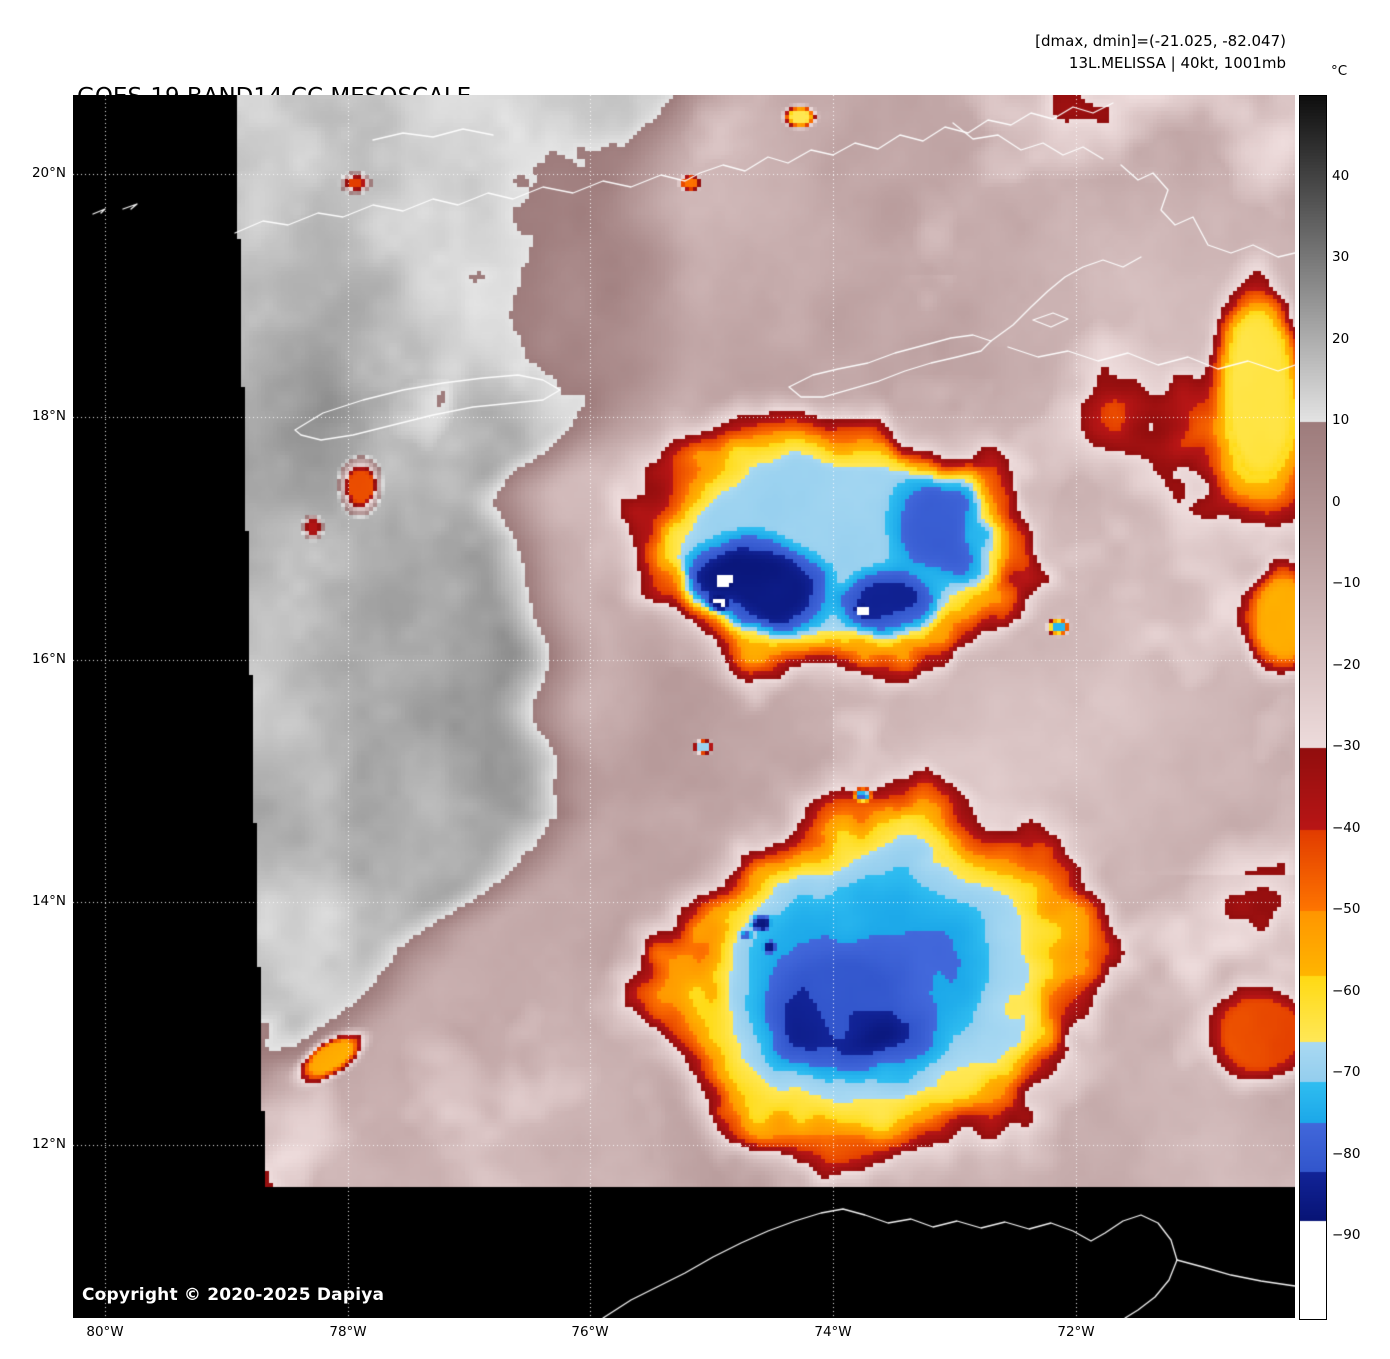 The image size is (1390, 1359). I want to click on lat-tick-label: 18°N, so click(48, 416).